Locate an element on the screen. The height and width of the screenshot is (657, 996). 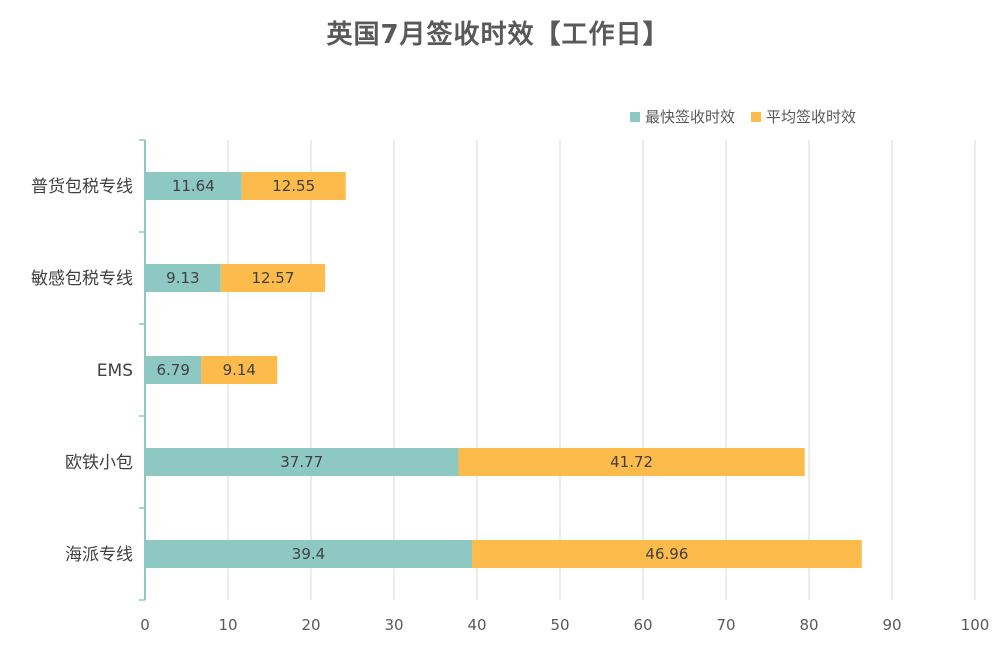
category-label-0: 普货包税专线 is located at coordinates (82, 187).